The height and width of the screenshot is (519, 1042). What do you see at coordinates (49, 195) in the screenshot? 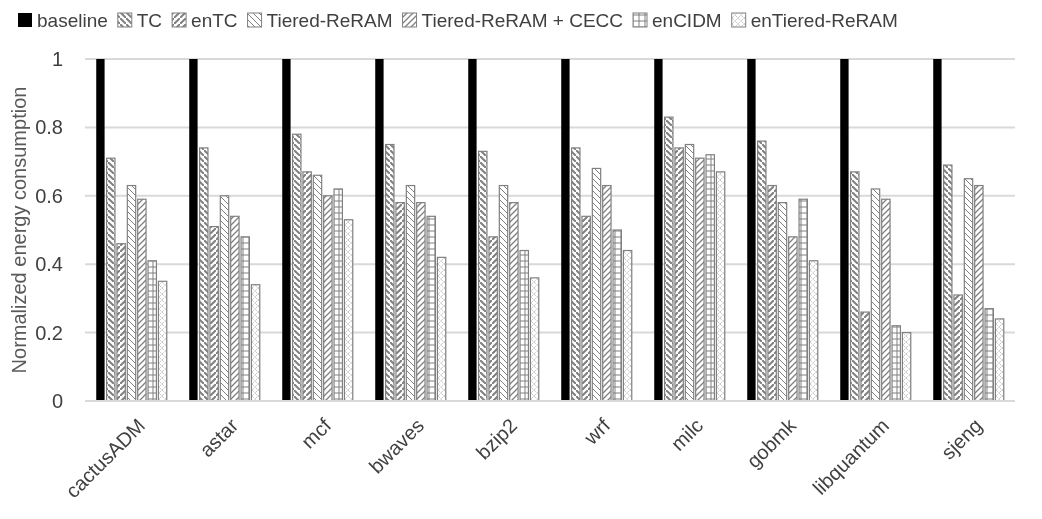
I see `y-tick-label: 0.6` at bounding box center [49, 195].